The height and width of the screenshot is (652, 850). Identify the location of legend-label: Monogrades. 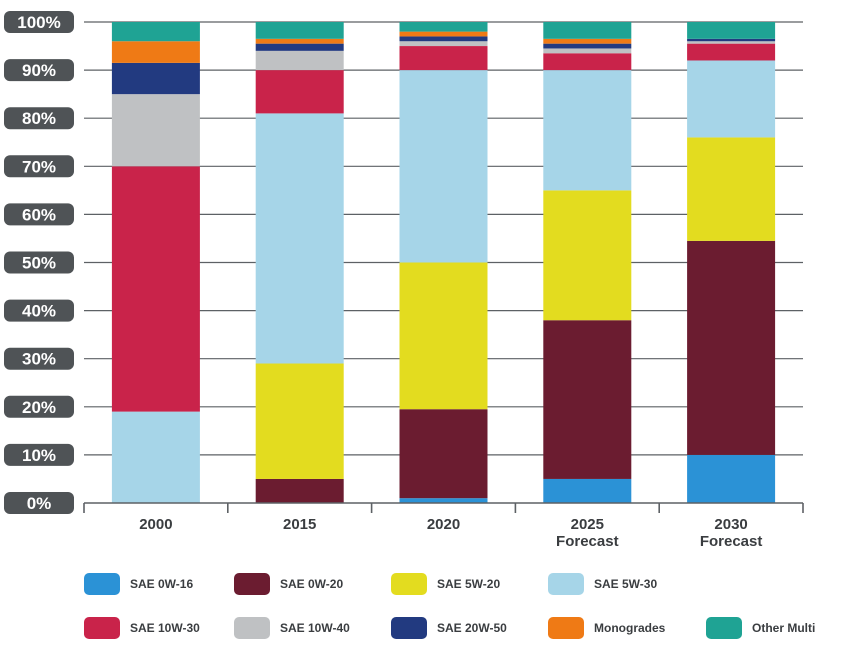
(630, 628).